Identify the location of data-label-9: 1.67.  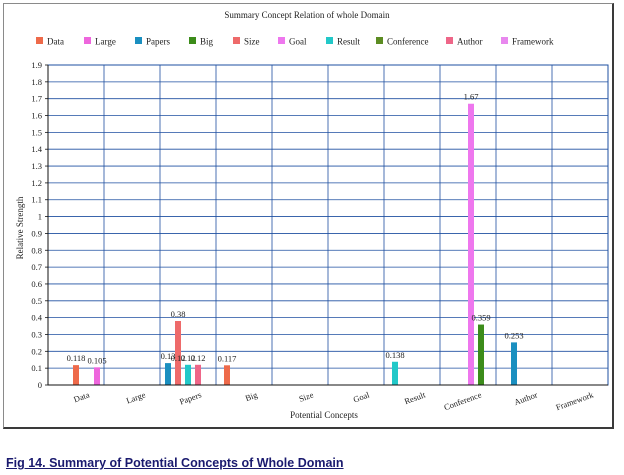
(471, 97).